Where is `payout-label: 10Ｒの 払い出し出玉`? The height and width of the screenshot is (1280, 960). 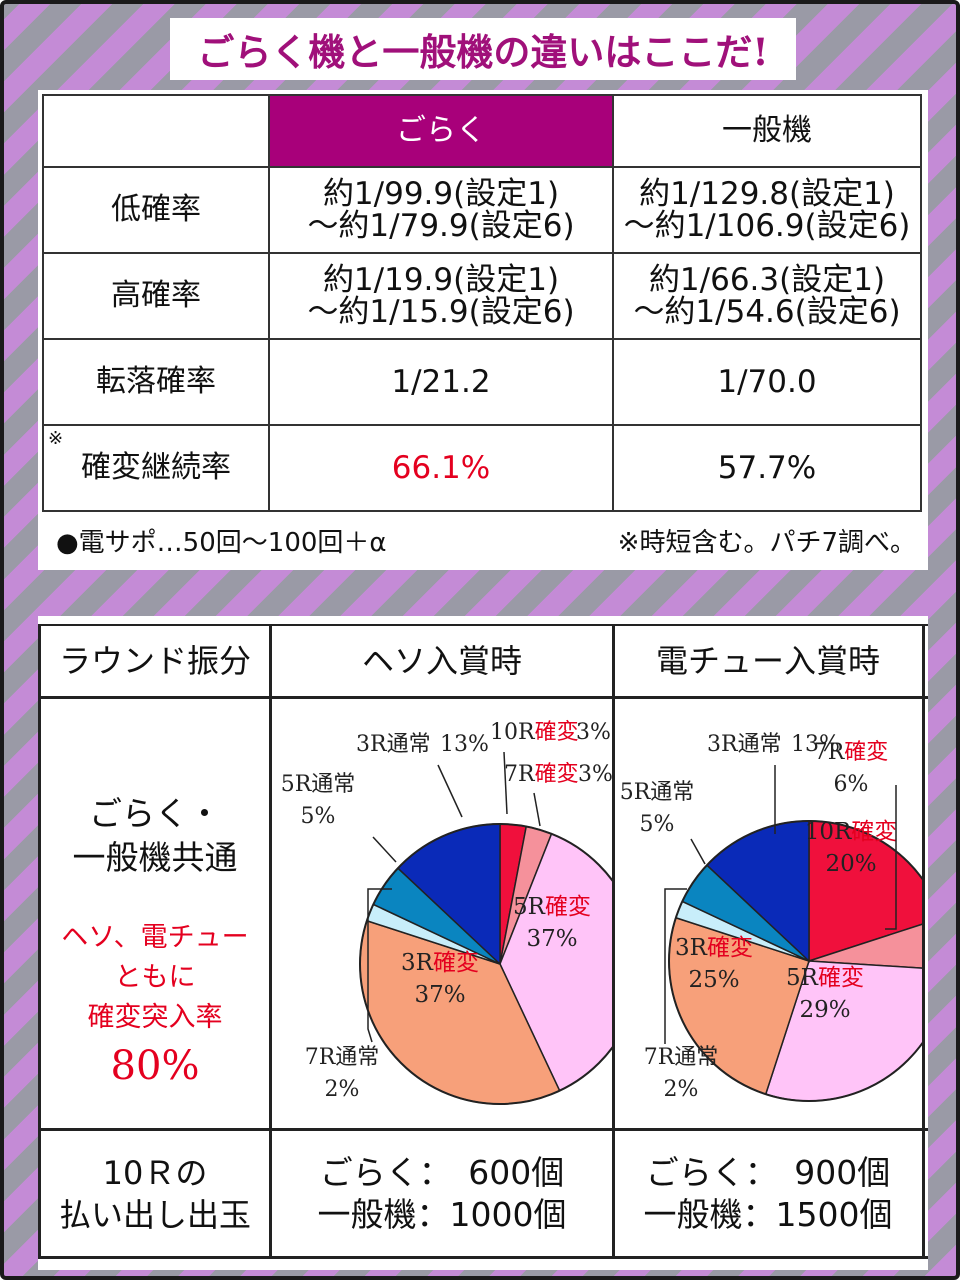 payout-label: 10Ｒの 払い出し出玉 is located at coordinates (154, 1194).